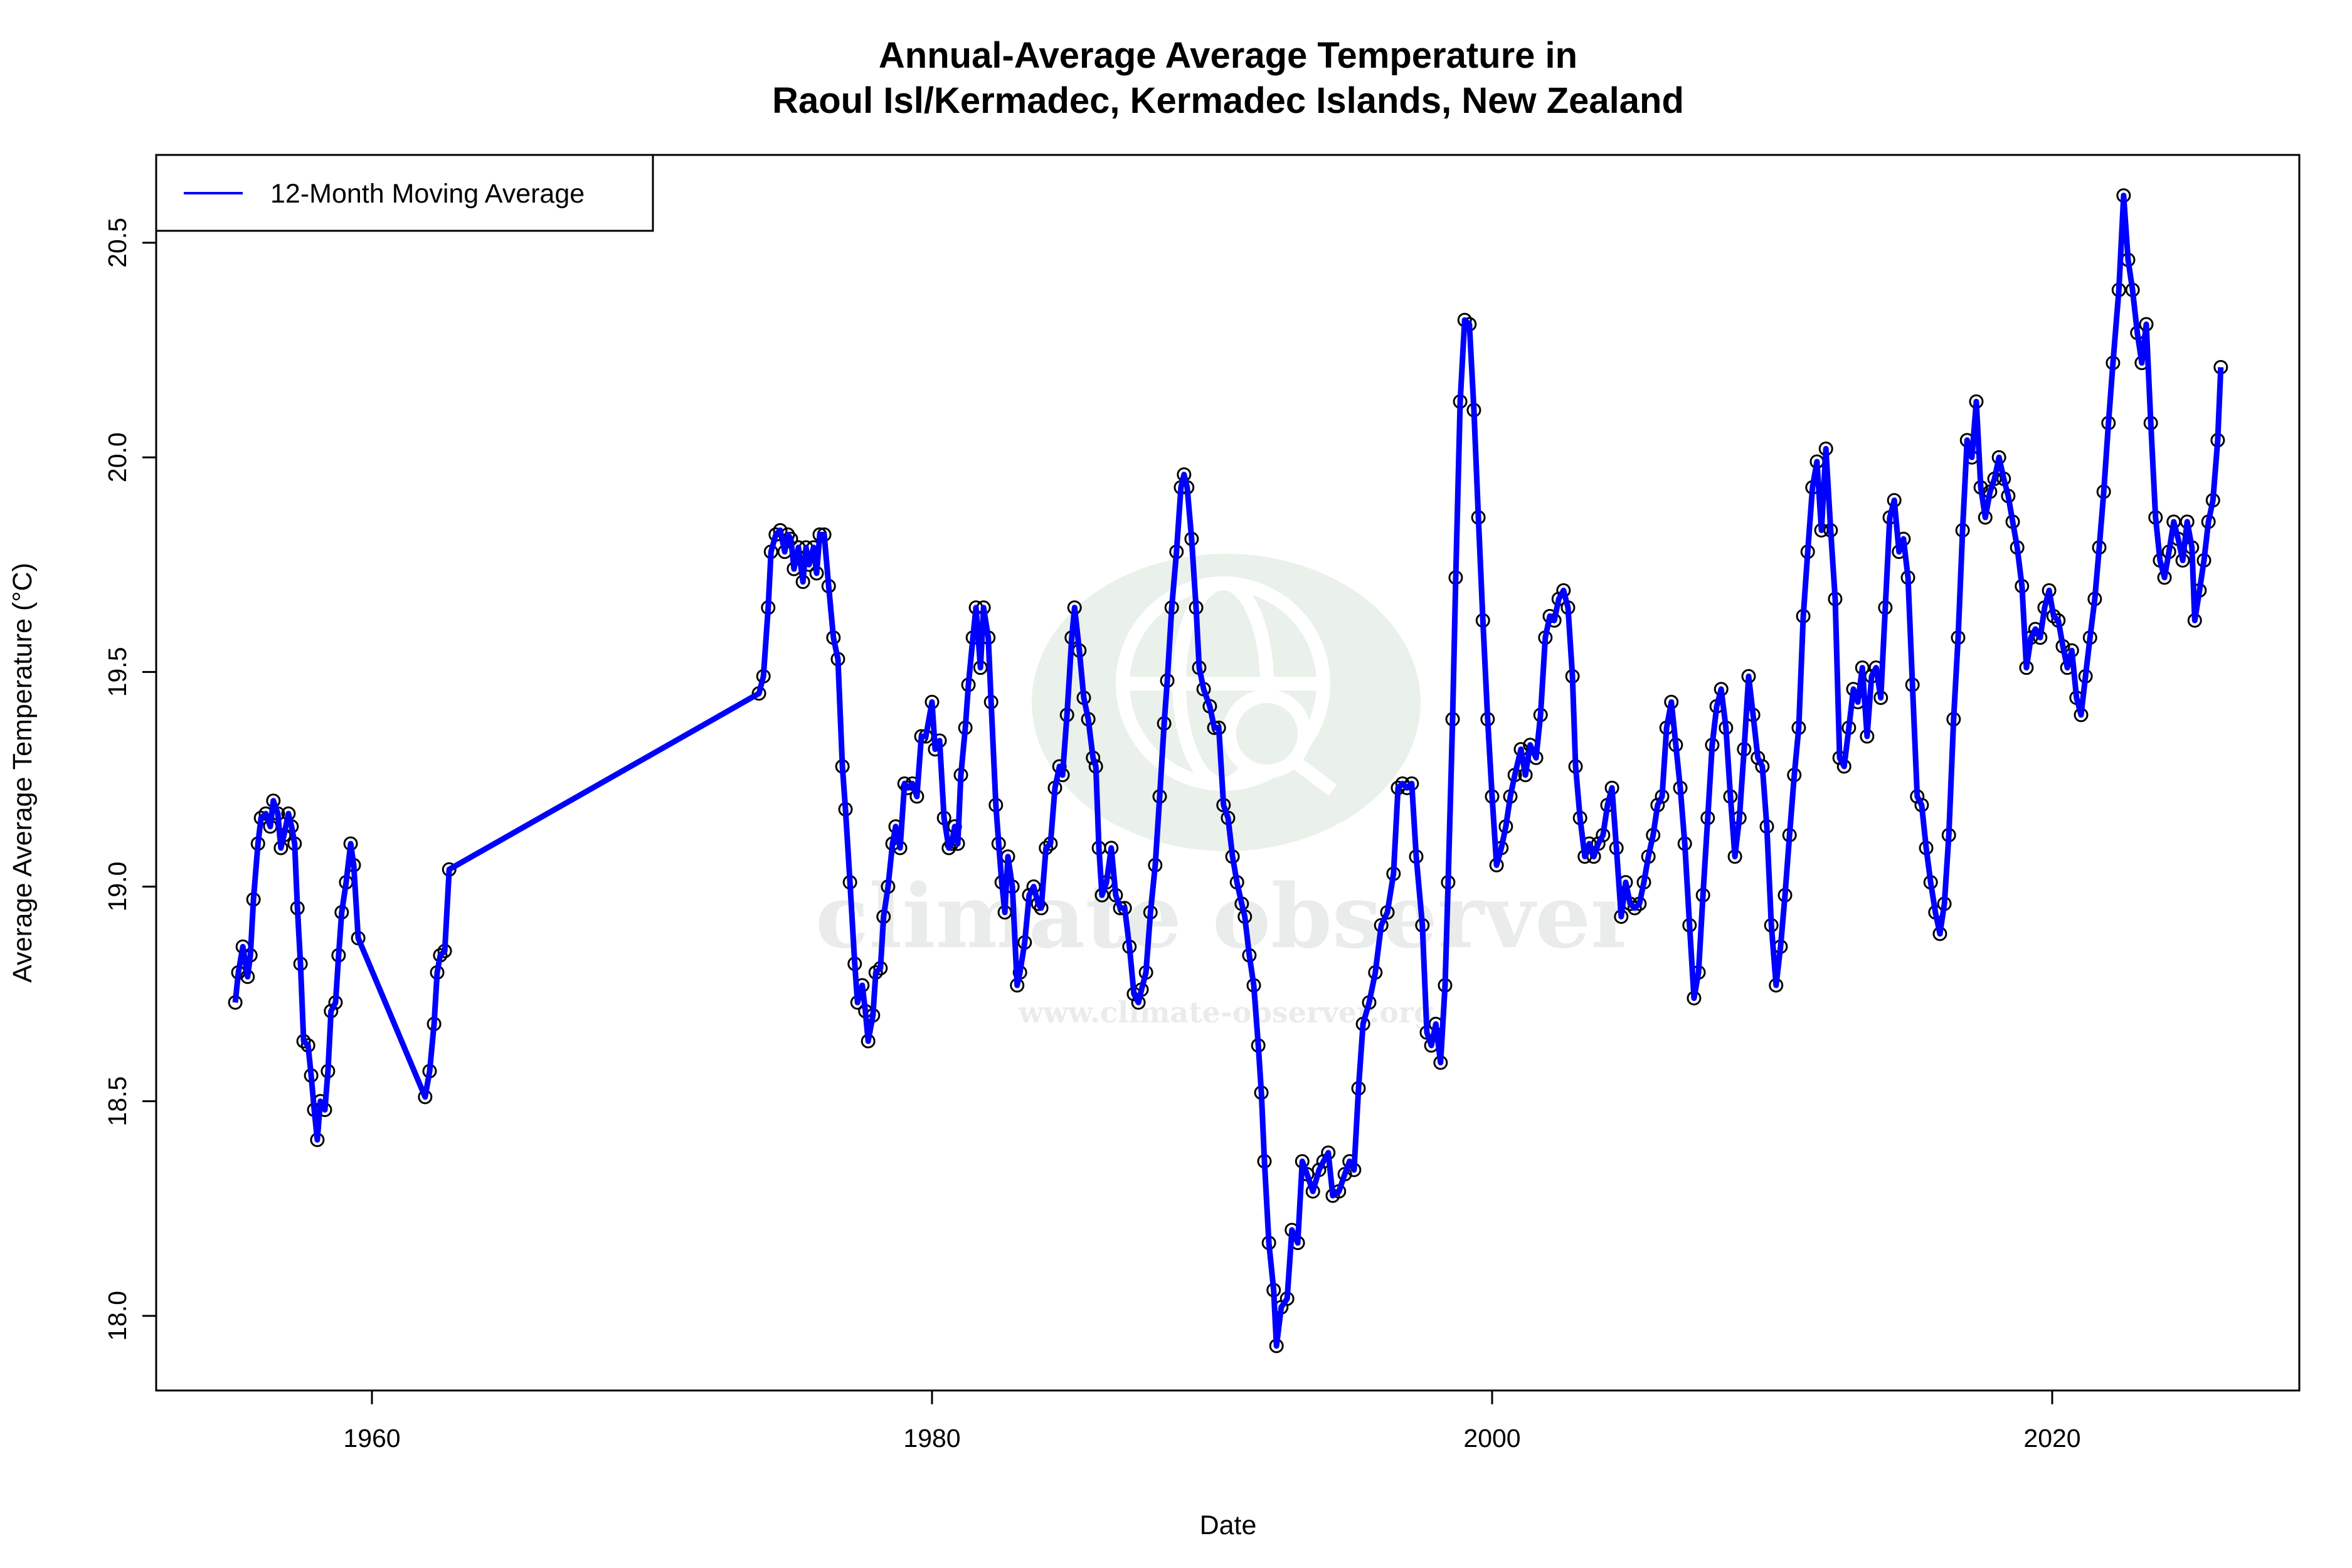  What do you see at coordinates (1491, 1438) in the screenshot?
I see `x-tick-label: 2000` at bounding box center [1491, 1438].